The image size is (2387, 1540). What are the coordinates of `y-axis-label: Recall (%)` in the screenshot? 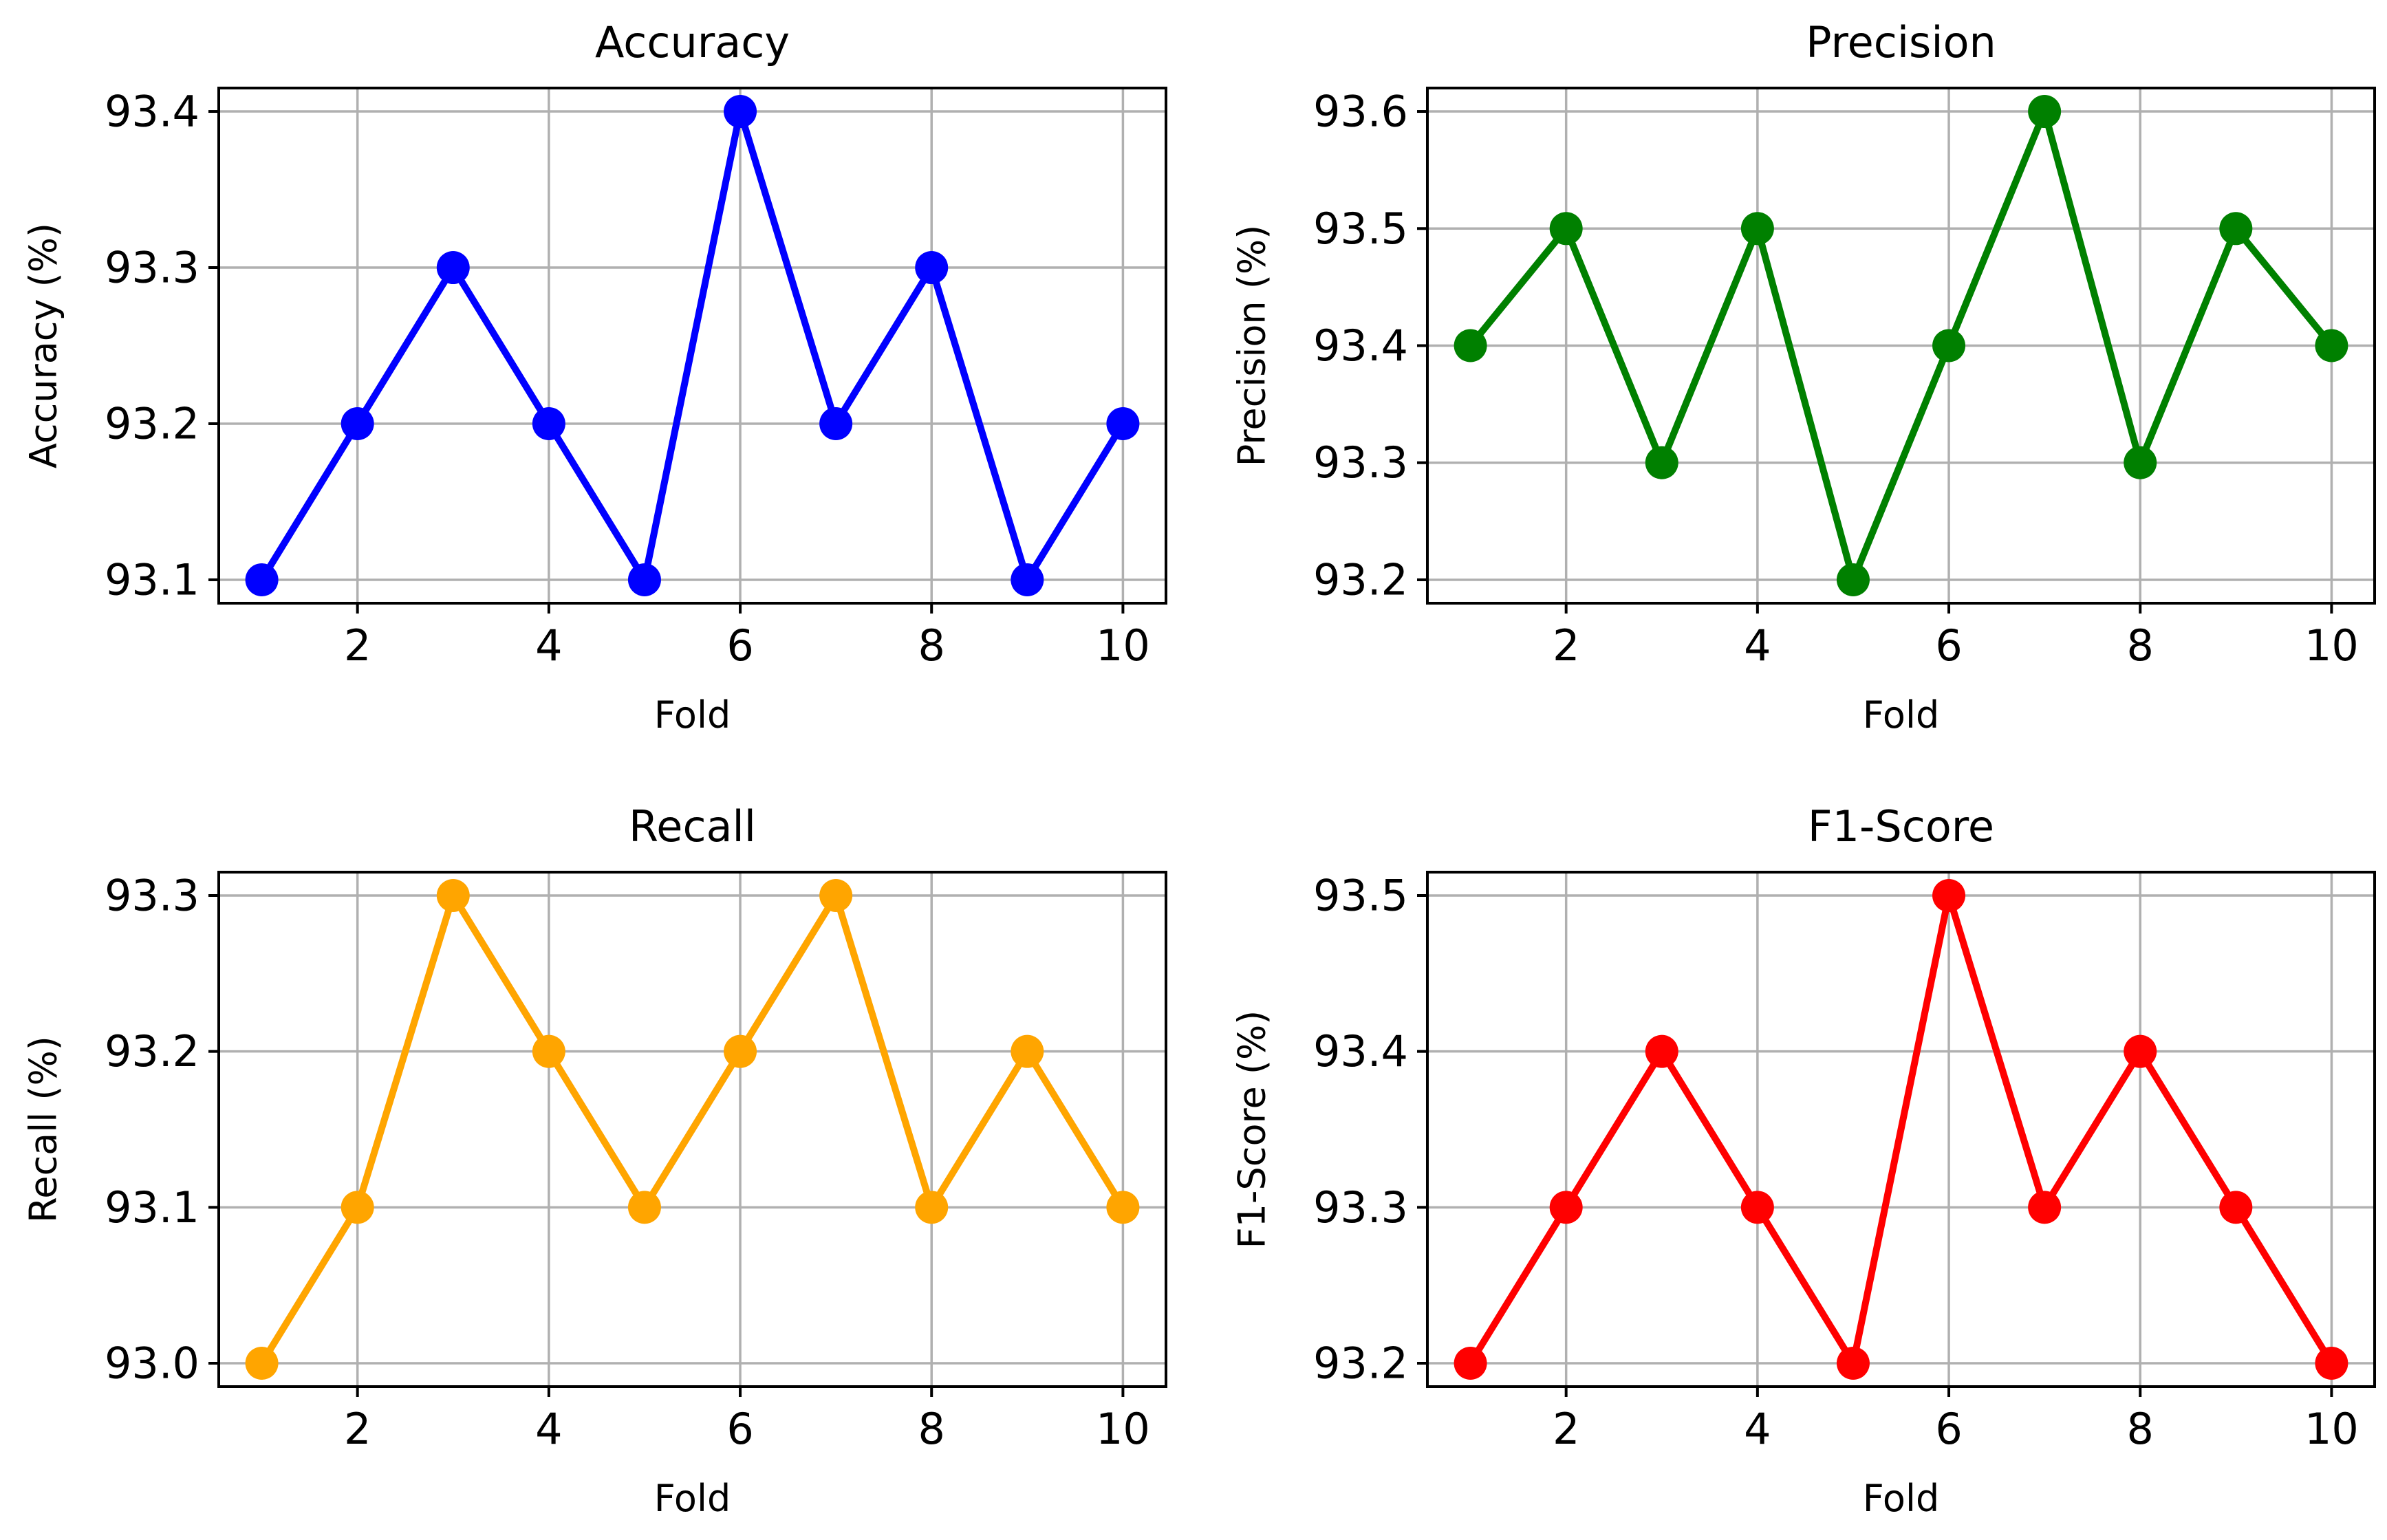 It's located at (43, 1129).